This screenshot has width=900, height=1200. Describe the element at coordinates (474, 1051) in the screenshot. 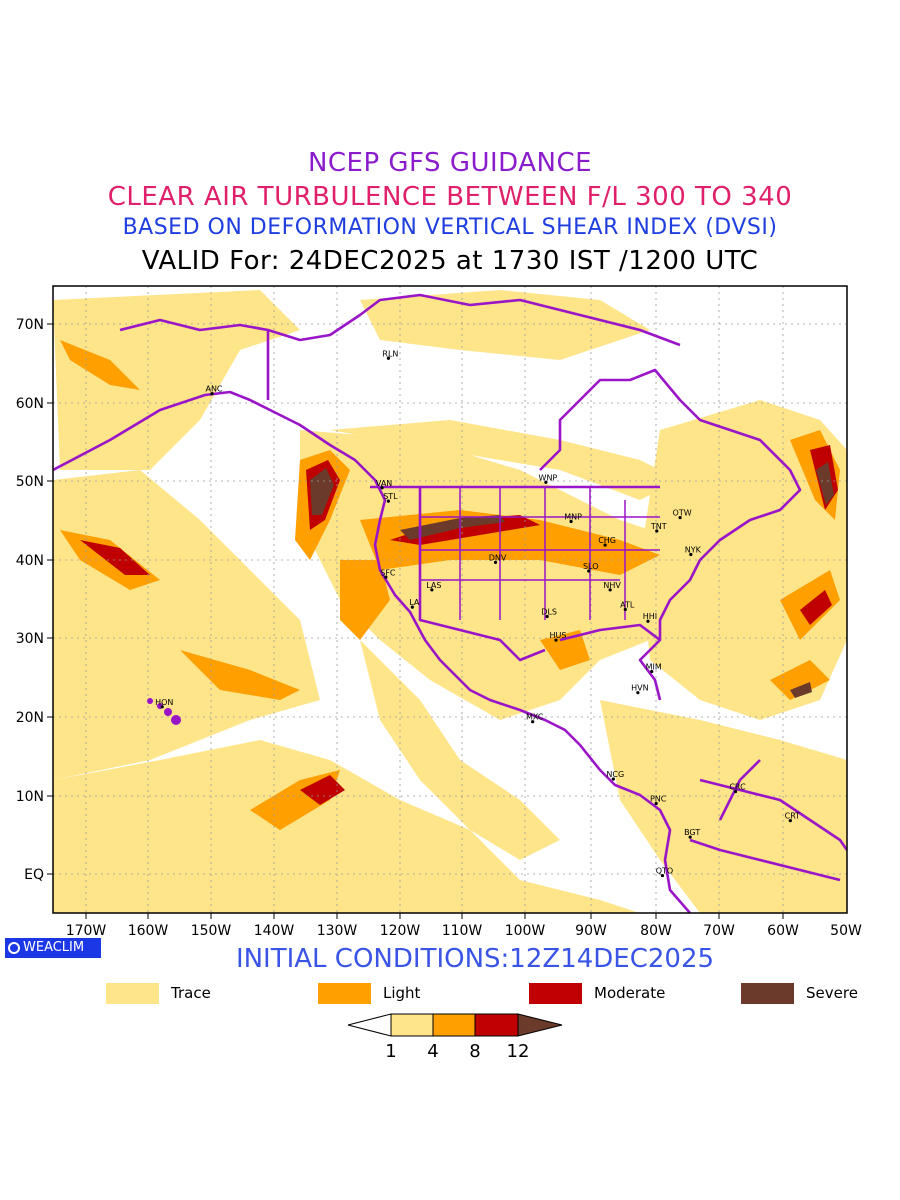

I see `colorbar-tick: 8` at that location.